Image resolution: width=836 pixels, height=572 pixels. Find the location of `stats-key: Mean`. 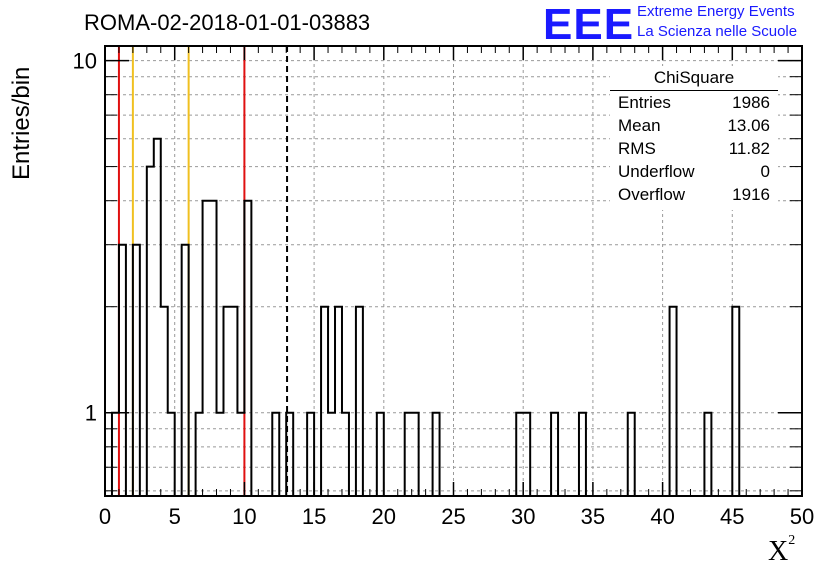

stats-key: Mean is located at coordinates (639, 125).